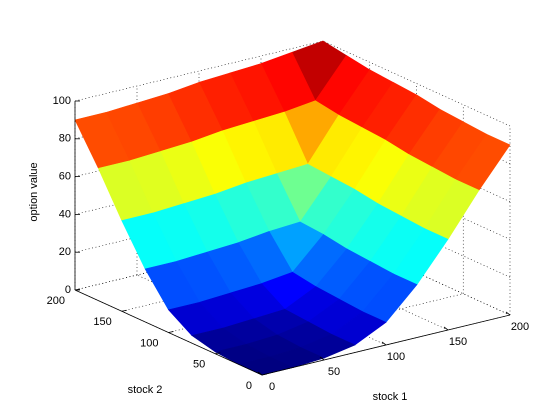 Image resolution: width=560 pixels, height=420 pixels. I want to click on z-tick-label: 0, so click(68, 290).